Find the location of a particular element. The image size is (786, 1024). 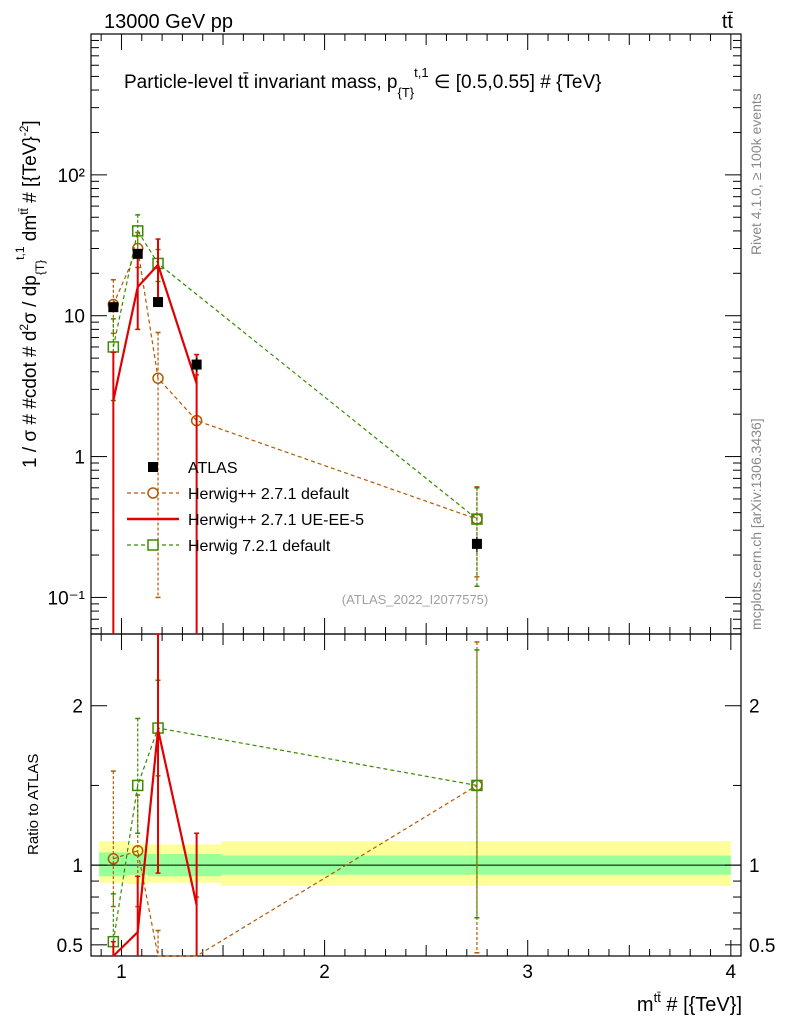

legend-label: Herwig++ 2.7.1 default is located at coordinates (269, 494).